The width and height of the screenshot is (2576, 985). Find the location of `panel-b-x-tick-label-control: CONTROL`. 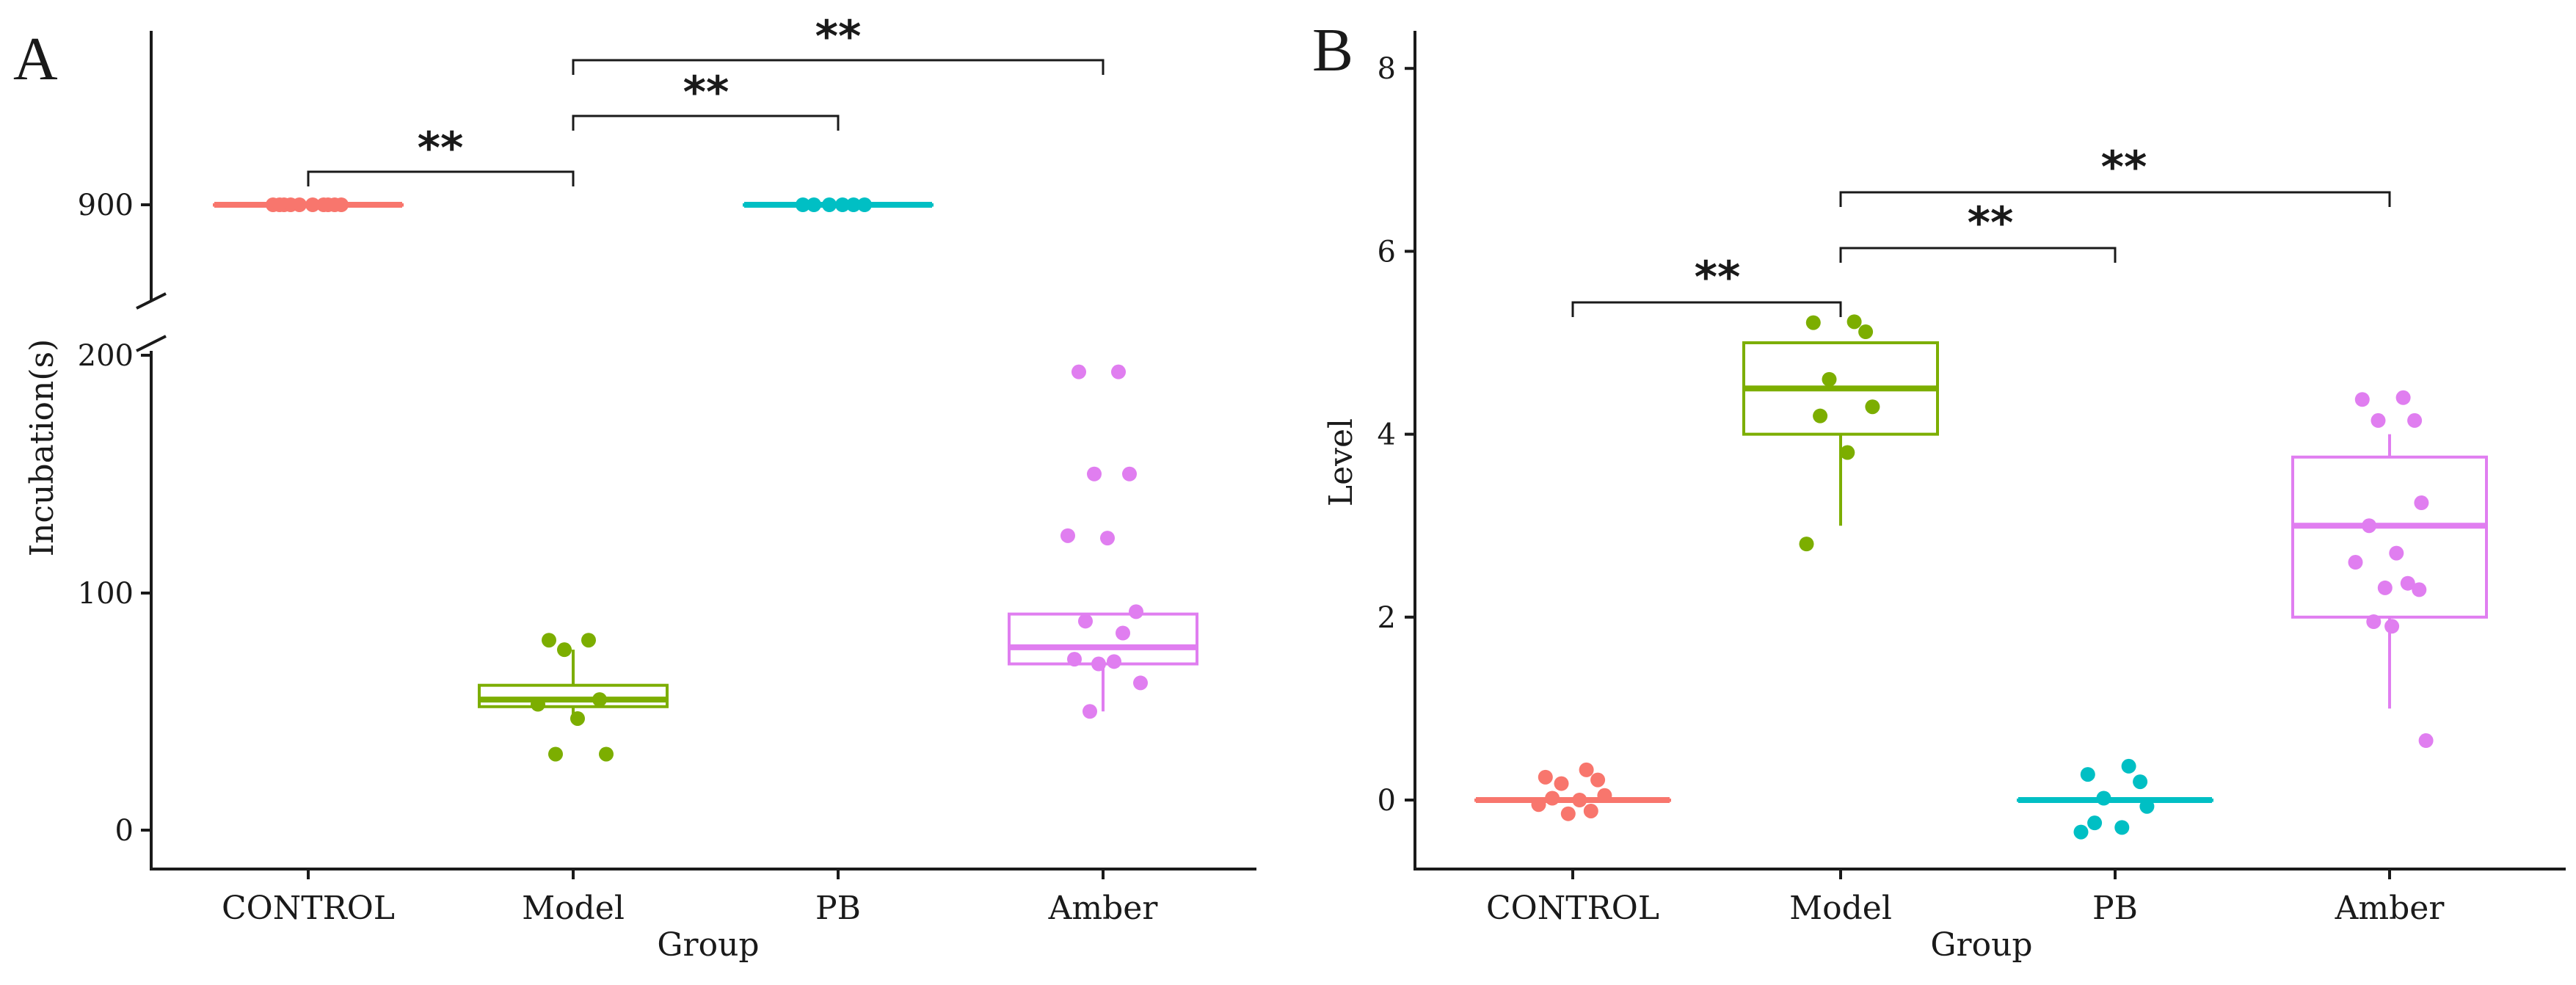

panel-b-x-tick-label-control: CONTROL is located at coordinates (1572, 908).